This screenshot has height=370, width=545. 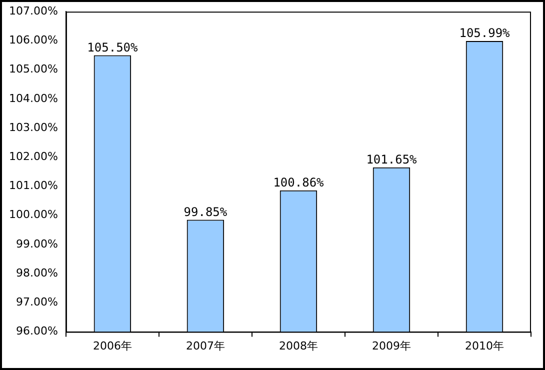 I want to click on y-tick-label: 102.00%, so click(x=33, y=157).